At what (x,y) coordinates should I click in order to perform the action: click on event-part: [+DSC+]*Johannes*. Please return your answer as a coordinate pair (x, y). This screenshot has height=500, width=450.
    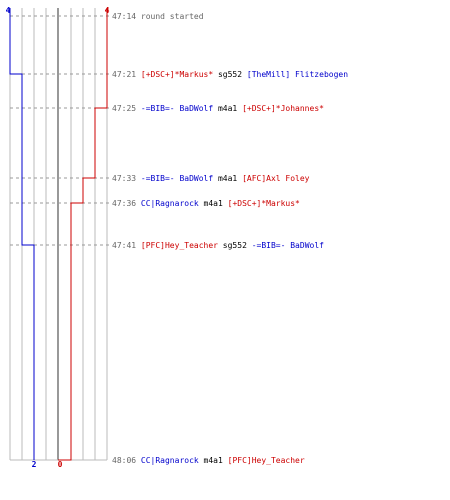
    Looking at the image, I should click on (280, 108).